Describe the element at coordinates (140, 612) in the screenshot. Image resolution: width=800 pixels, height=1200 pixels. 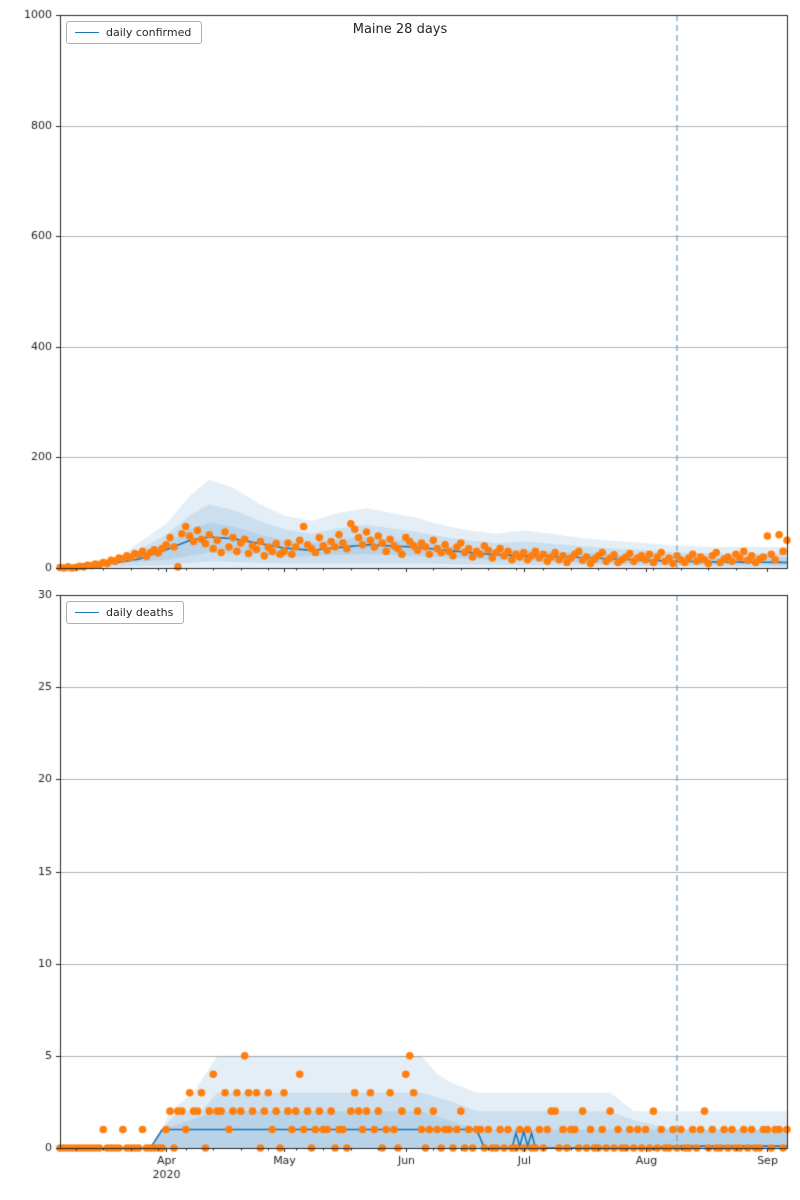
I see `legend-label: daily deaths` at that location.